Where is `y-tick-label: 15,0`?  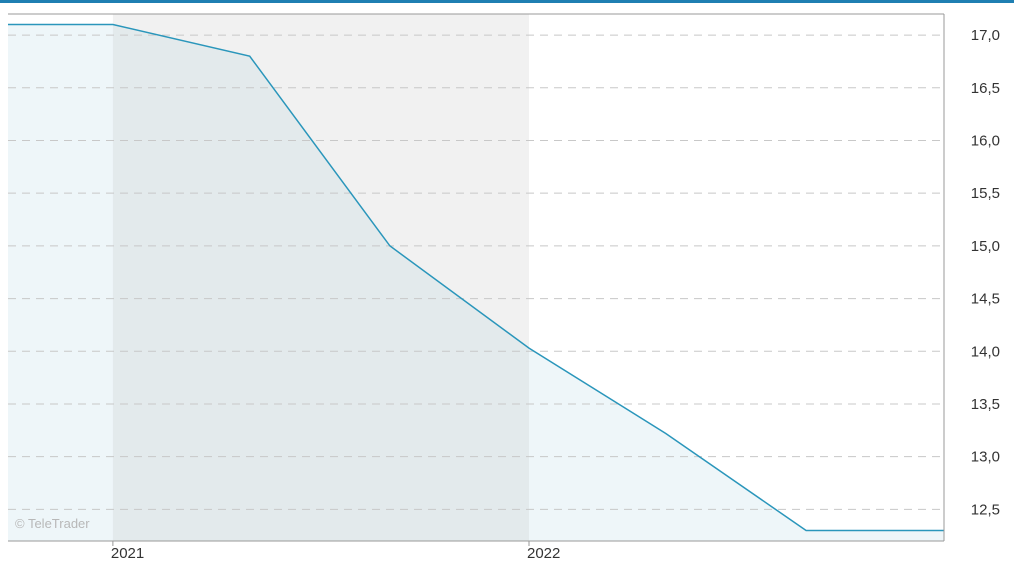
y-tick-label: 15,0 is located at coordinates (985, 246).